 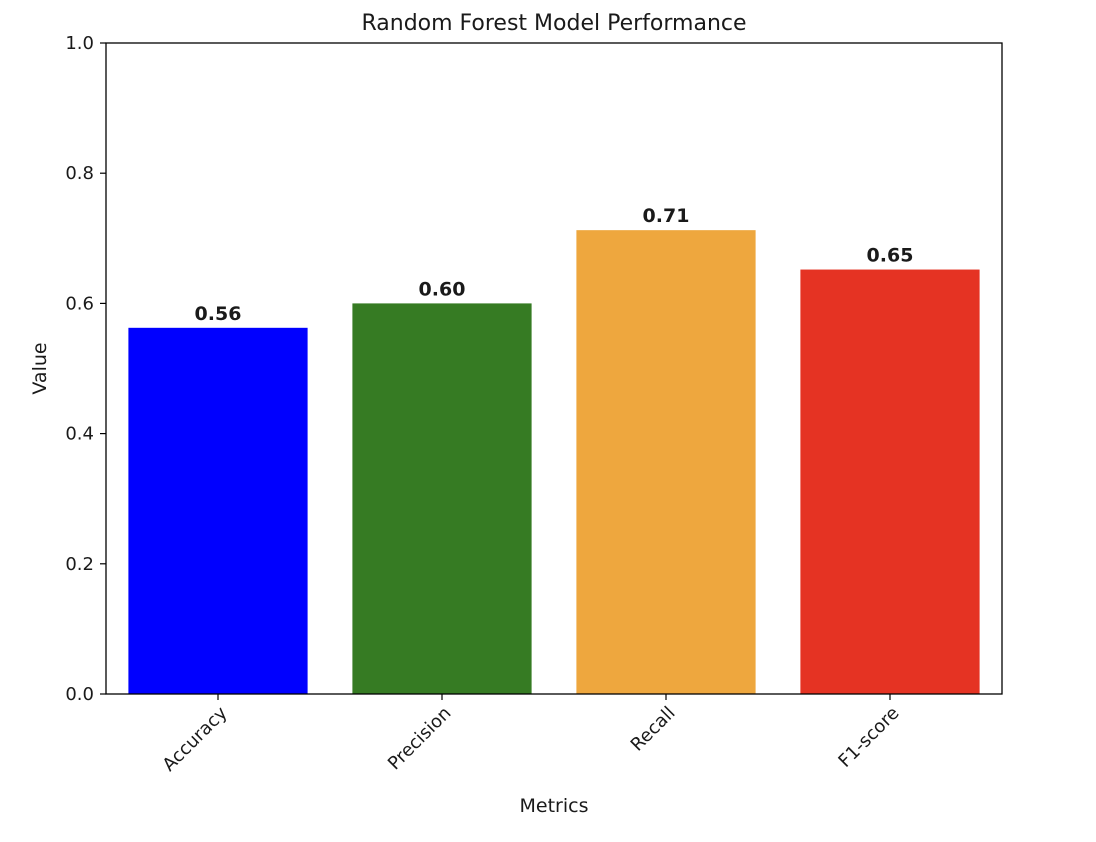 I want to click on x-tick-label: Accuracy, so click(x=195, y=738).